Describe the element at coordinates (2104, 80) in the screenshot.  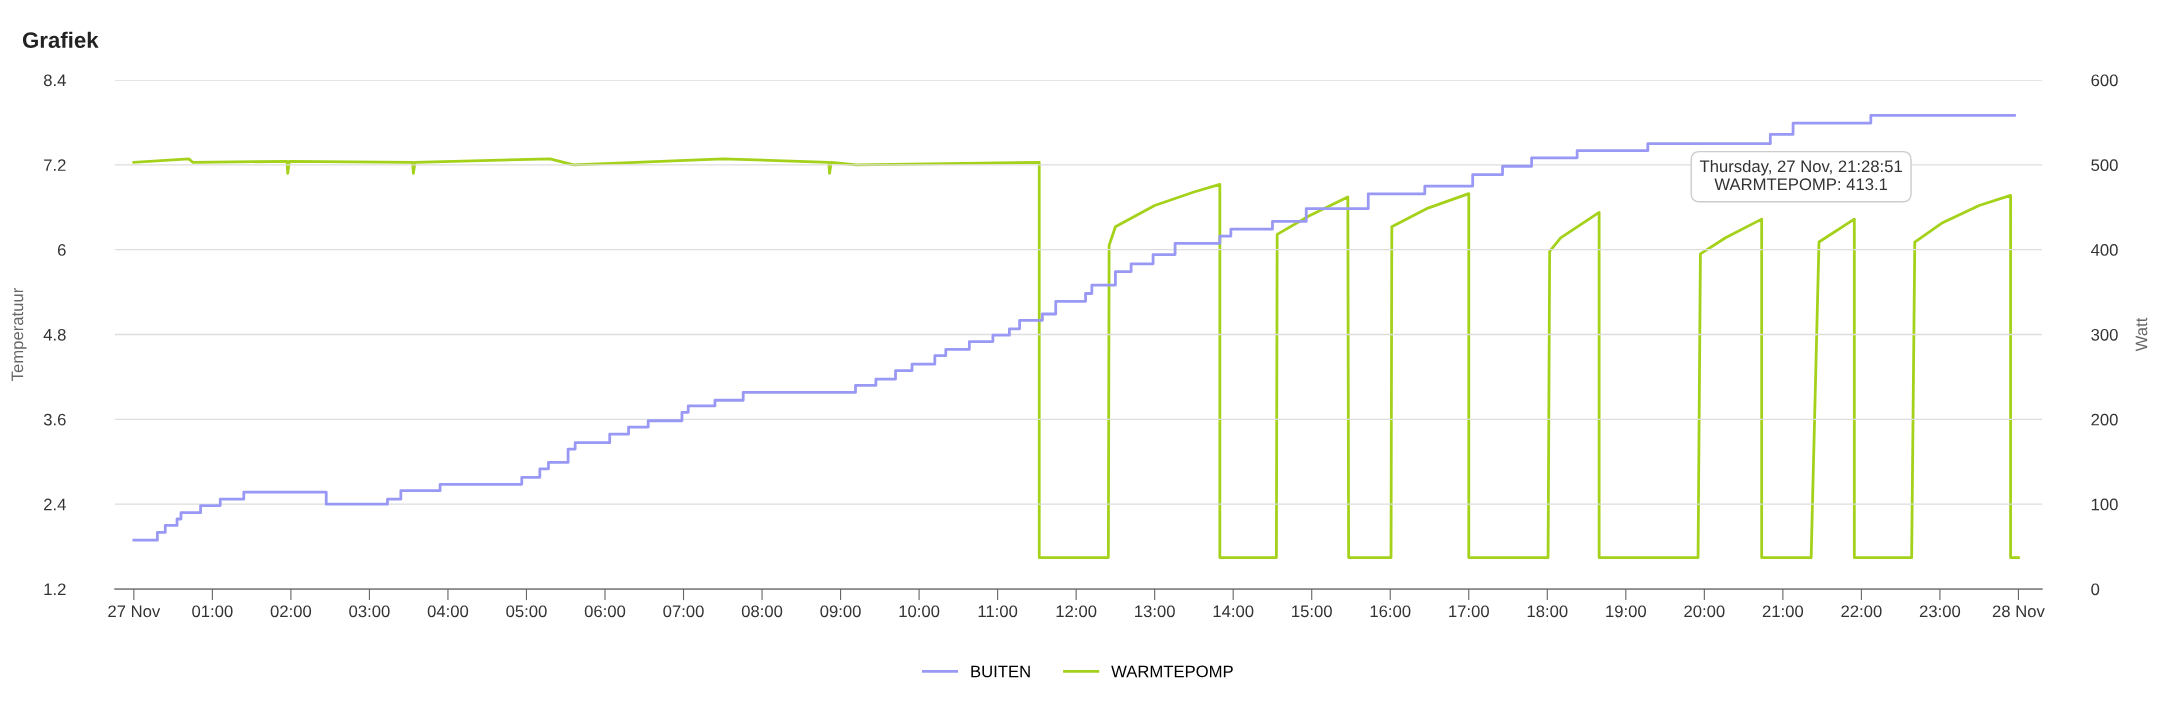
I see `y2-tick-label: 600` at that location.